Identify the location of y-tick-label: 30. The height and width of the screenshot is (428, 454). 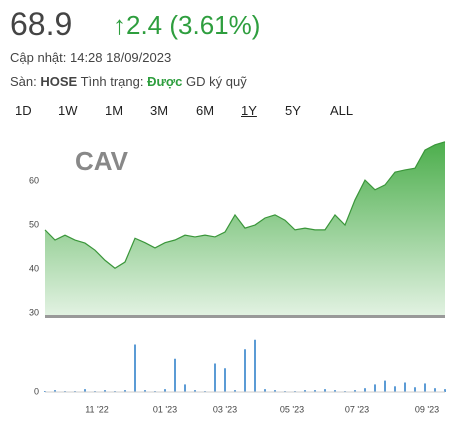
(34, 313).